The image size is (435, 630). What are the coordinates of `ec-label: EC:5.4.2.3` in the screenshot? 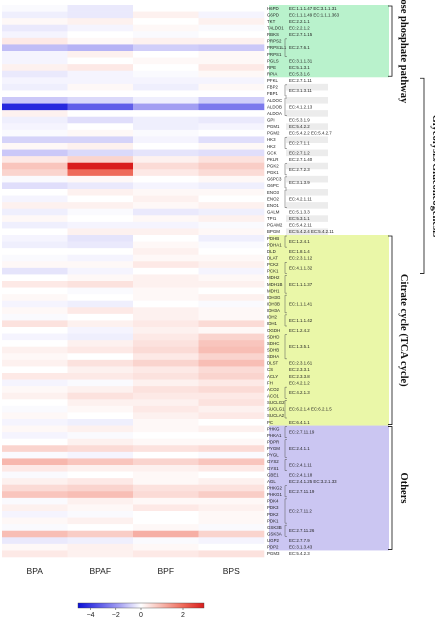 It's located at (299, 553).